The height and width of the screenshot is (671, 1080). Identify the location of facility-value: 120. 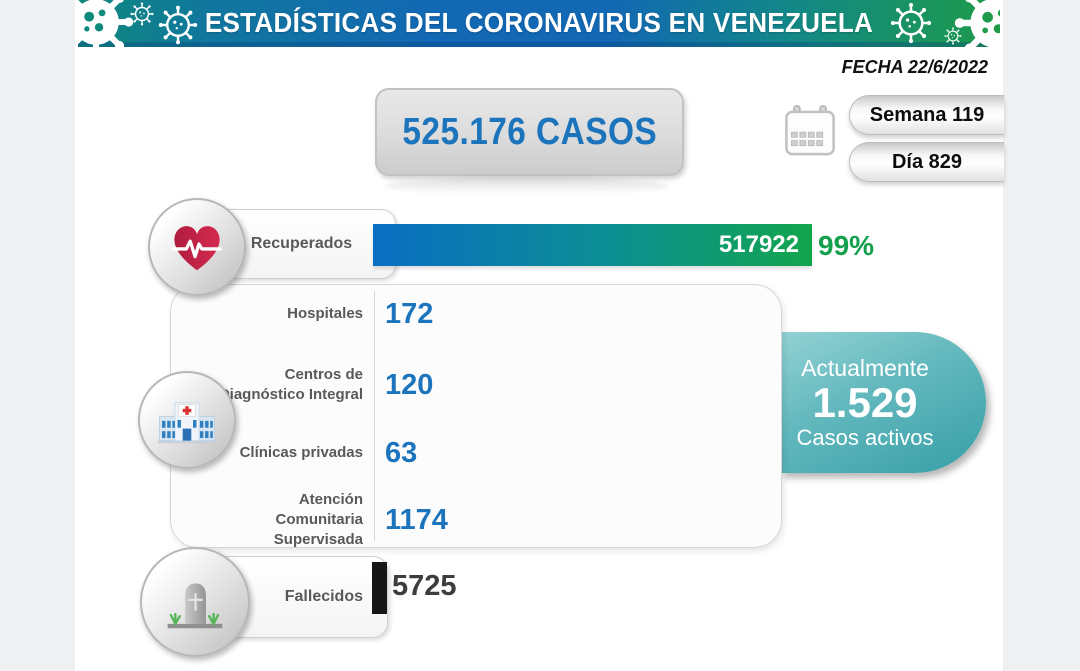
(409, 384).